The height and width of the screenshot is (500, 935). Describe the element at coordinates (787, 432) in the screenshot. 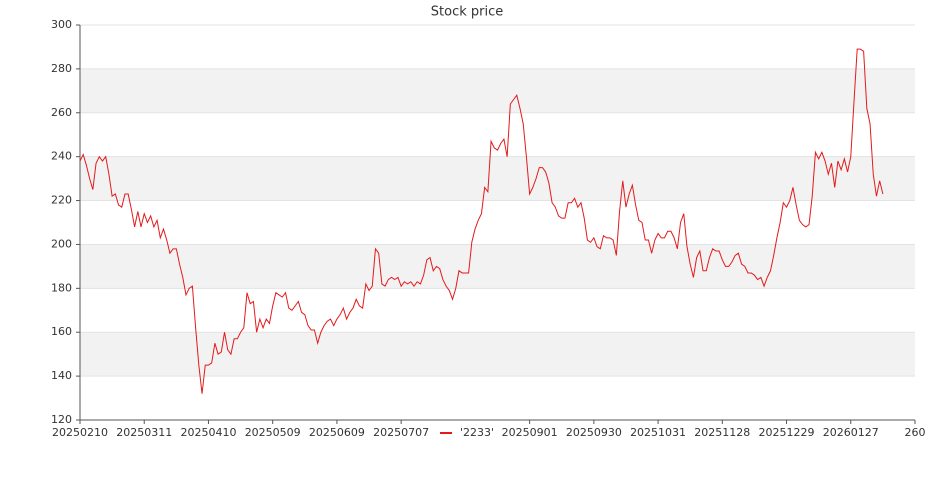

I see `x-tick-label: 20251229` at that location.